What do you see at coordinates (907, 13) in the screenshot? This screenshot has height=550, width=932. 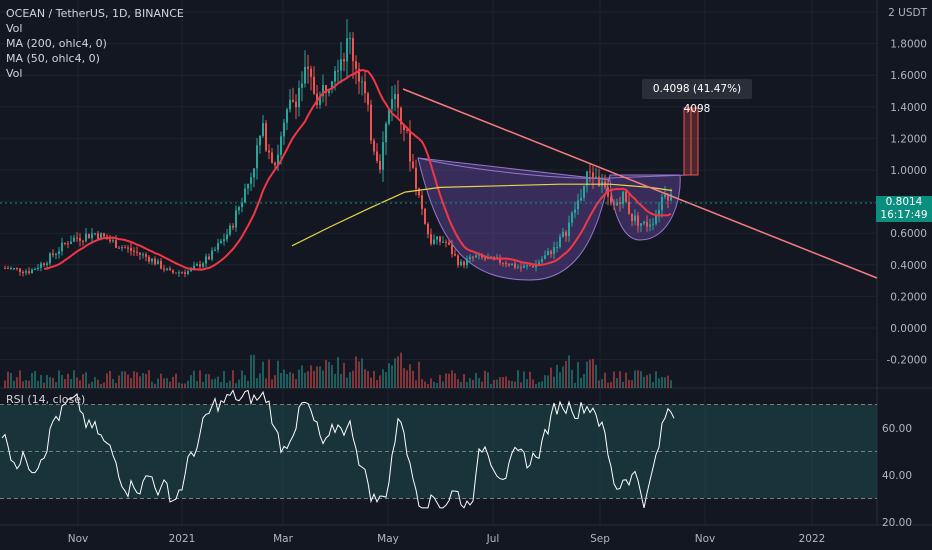 I see `price-axis-label: 2 USDT` at bounding box center [907, 13].